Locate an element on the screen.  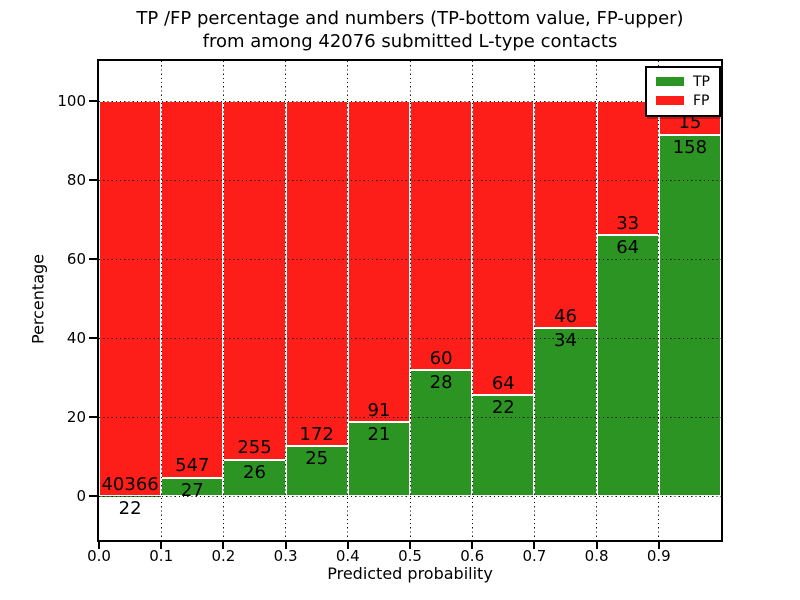
bar-value-fp: 46 is located at coordinates (565, 316).